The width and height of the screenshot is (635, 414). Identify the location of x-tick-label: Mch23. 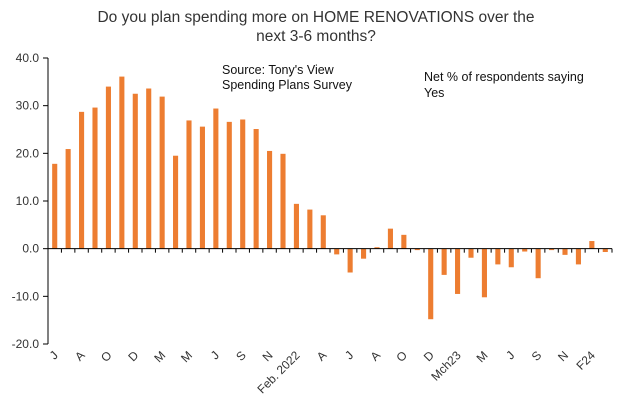
(446, 366).